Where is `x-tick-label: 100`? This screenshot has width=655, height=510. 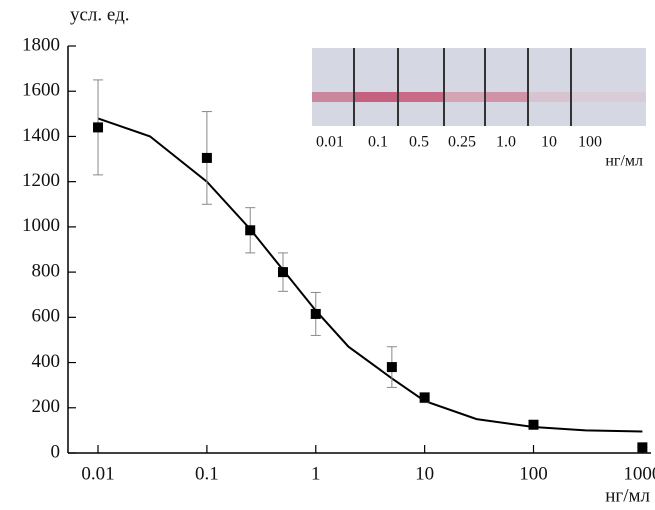 x-tick-label: 100 is located at coordinates (533, 473).